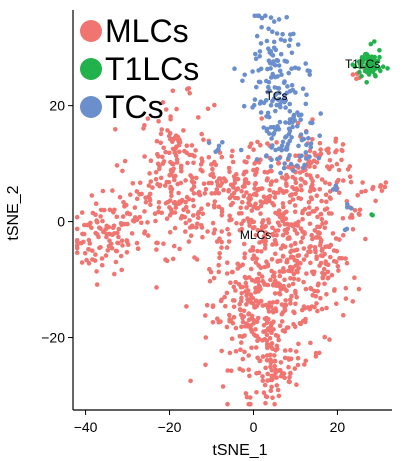  What do you see at coordinates (255, 235) in the screenshot?
I see `annotation-label: MLCs` at bounding box center [255, 235].